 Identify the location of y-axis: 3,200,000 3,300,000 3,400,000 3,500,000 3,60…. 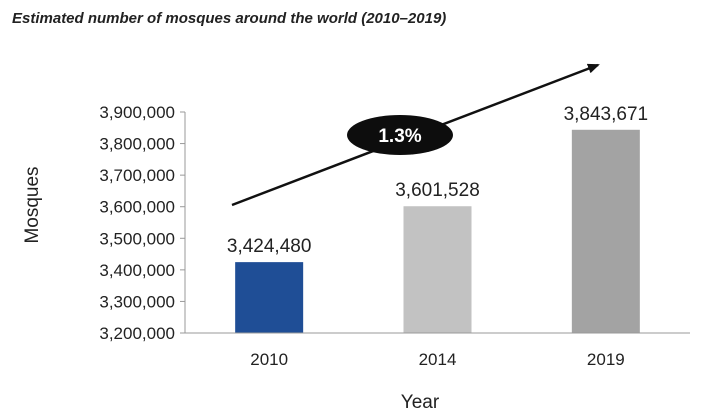
(142, 223).